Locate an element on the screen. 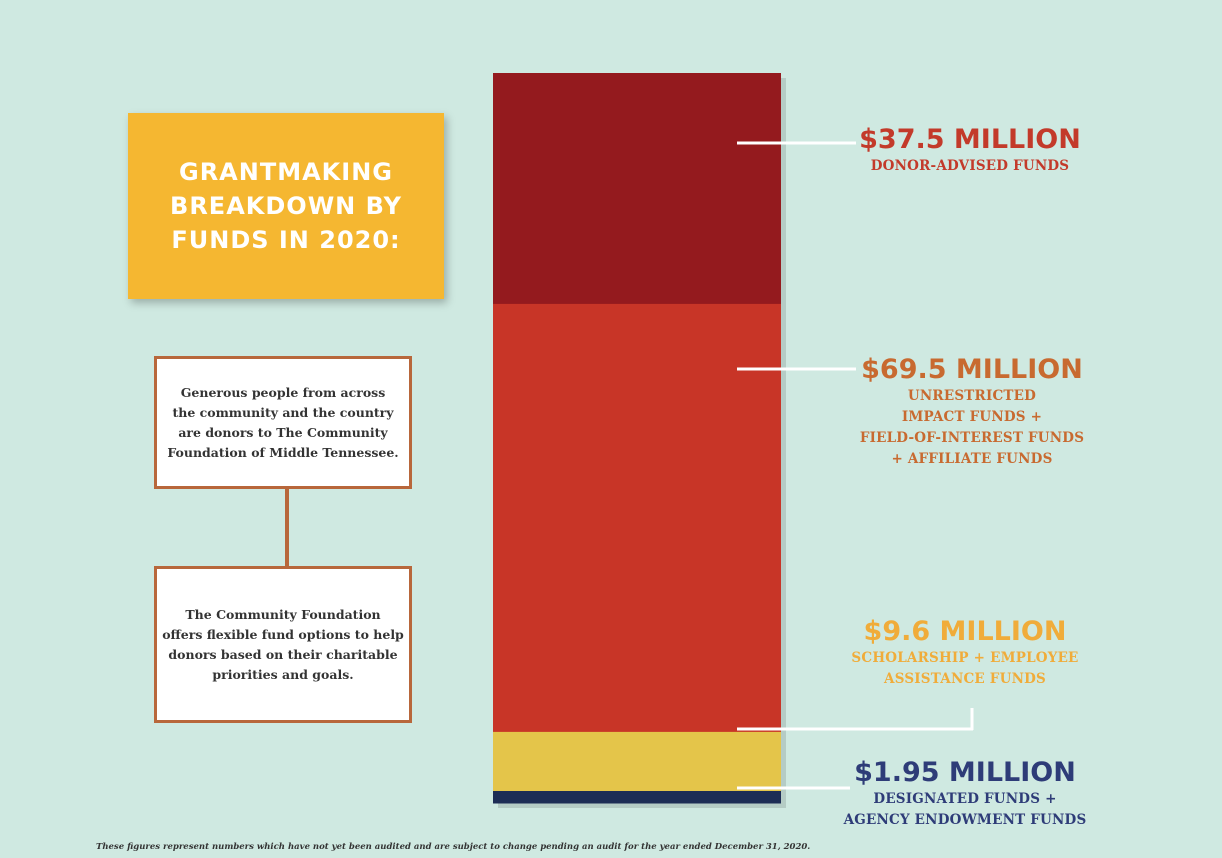  callout-donor-advised: $37.5 MILLION DONOR-ADVISED FUNDS is located at coordinates (970, 150).